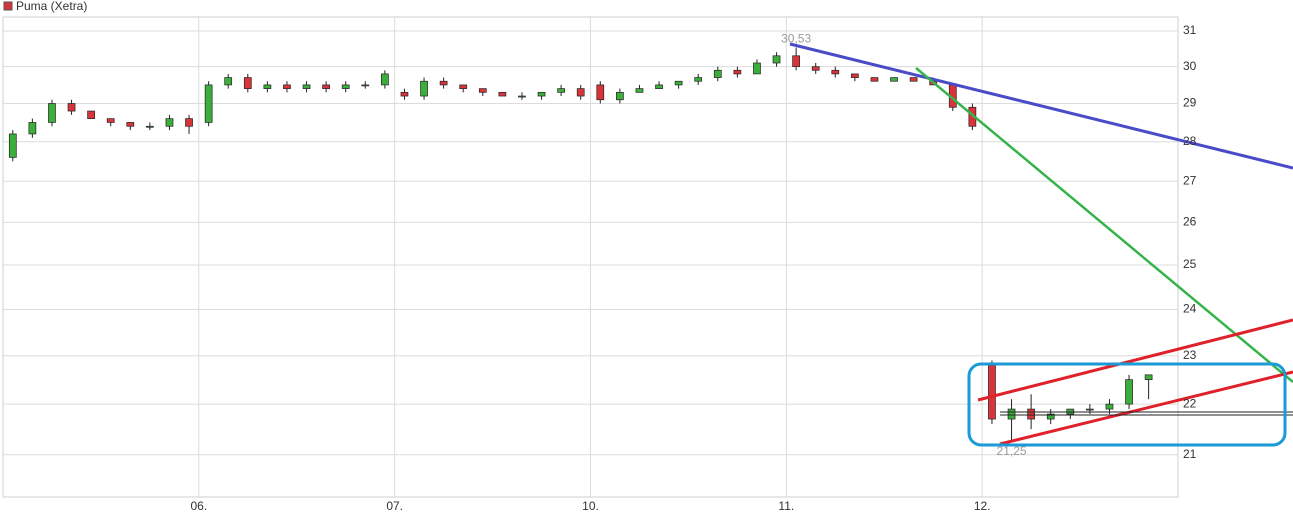 Image resolution: width=1293 pixels, height=531 pixels. What do you see at coordinates (8, 6) in the screenshot?
I see `legend-swatch` at bounding box center [8, 6].